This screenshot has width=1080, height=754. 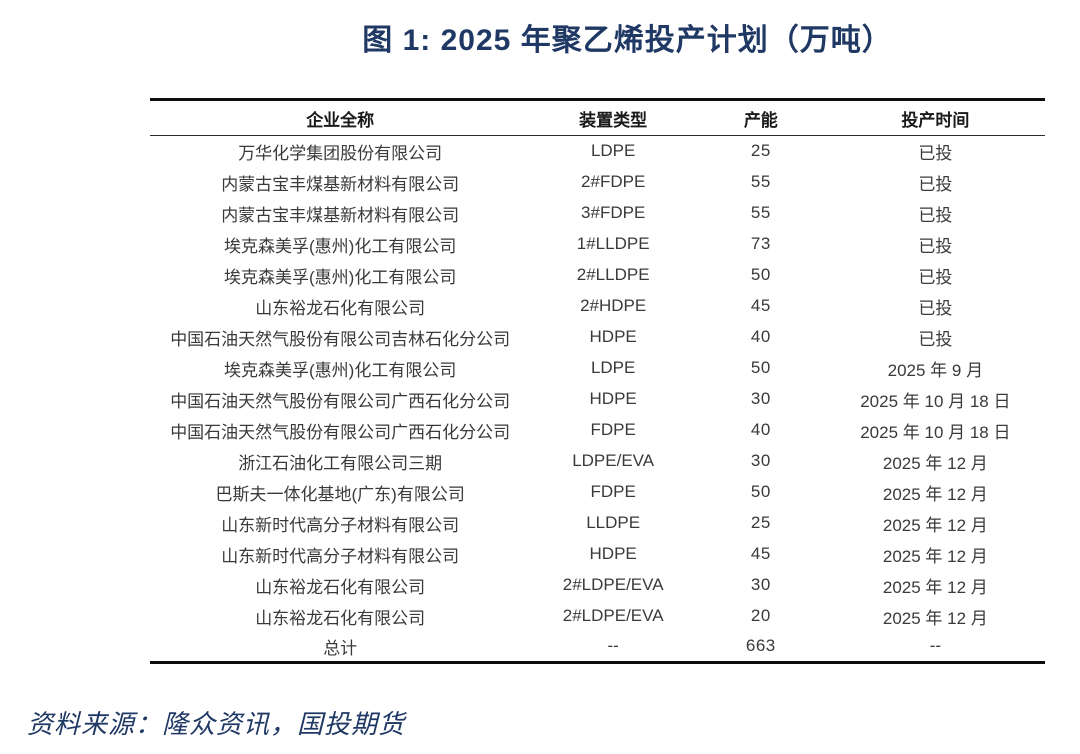 I want to click on table-row: 山东新时代高分子材料有限公司 HDPE 45 2025 年 12 月, so click(x=597, y=554).